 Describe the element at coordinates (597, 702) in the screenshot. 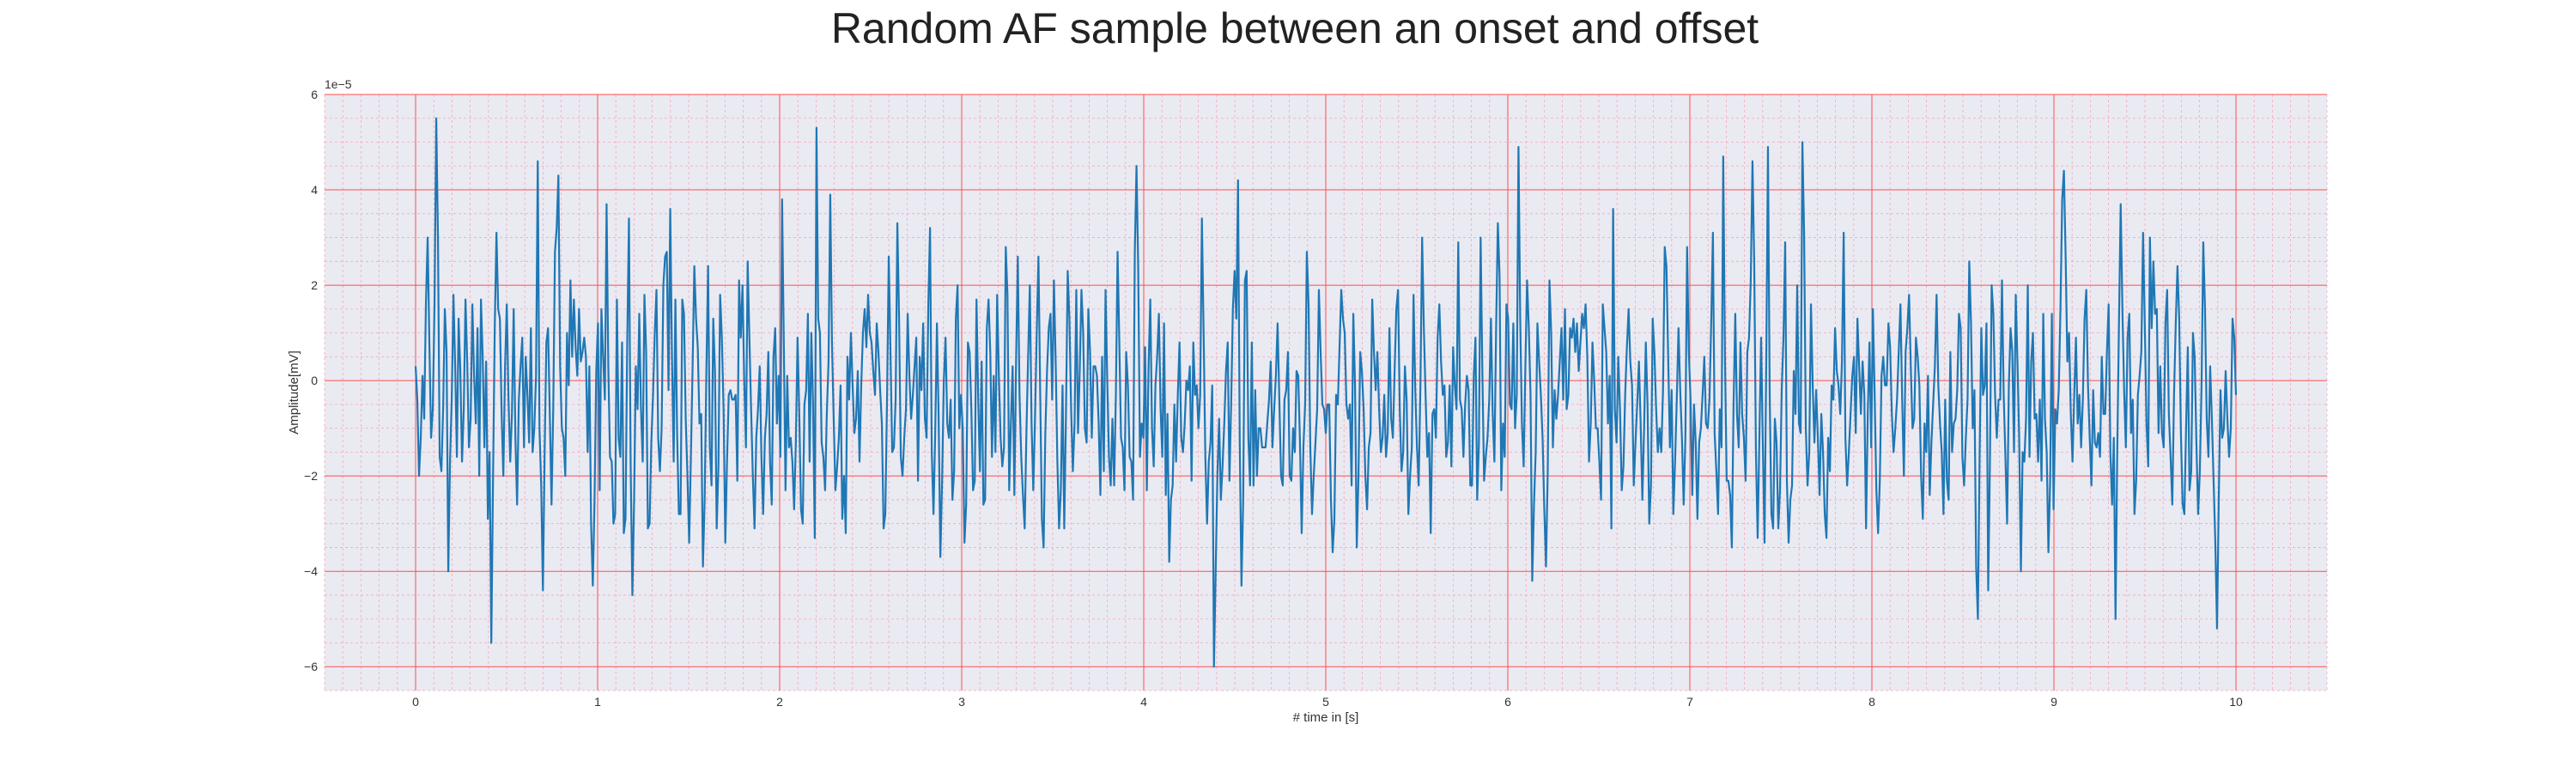

I see `x-tick-label: 1` at that location.